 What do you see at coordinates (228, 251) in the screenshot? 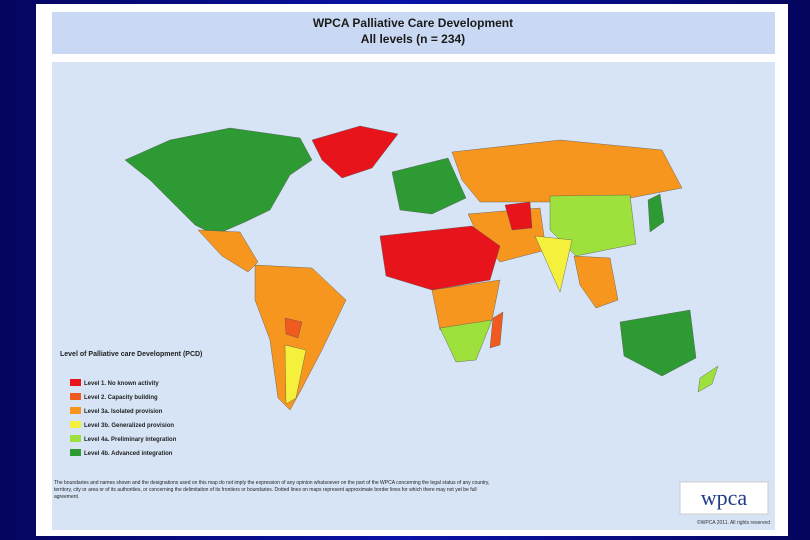
I see `central-america` at bounding box center [228, 251].